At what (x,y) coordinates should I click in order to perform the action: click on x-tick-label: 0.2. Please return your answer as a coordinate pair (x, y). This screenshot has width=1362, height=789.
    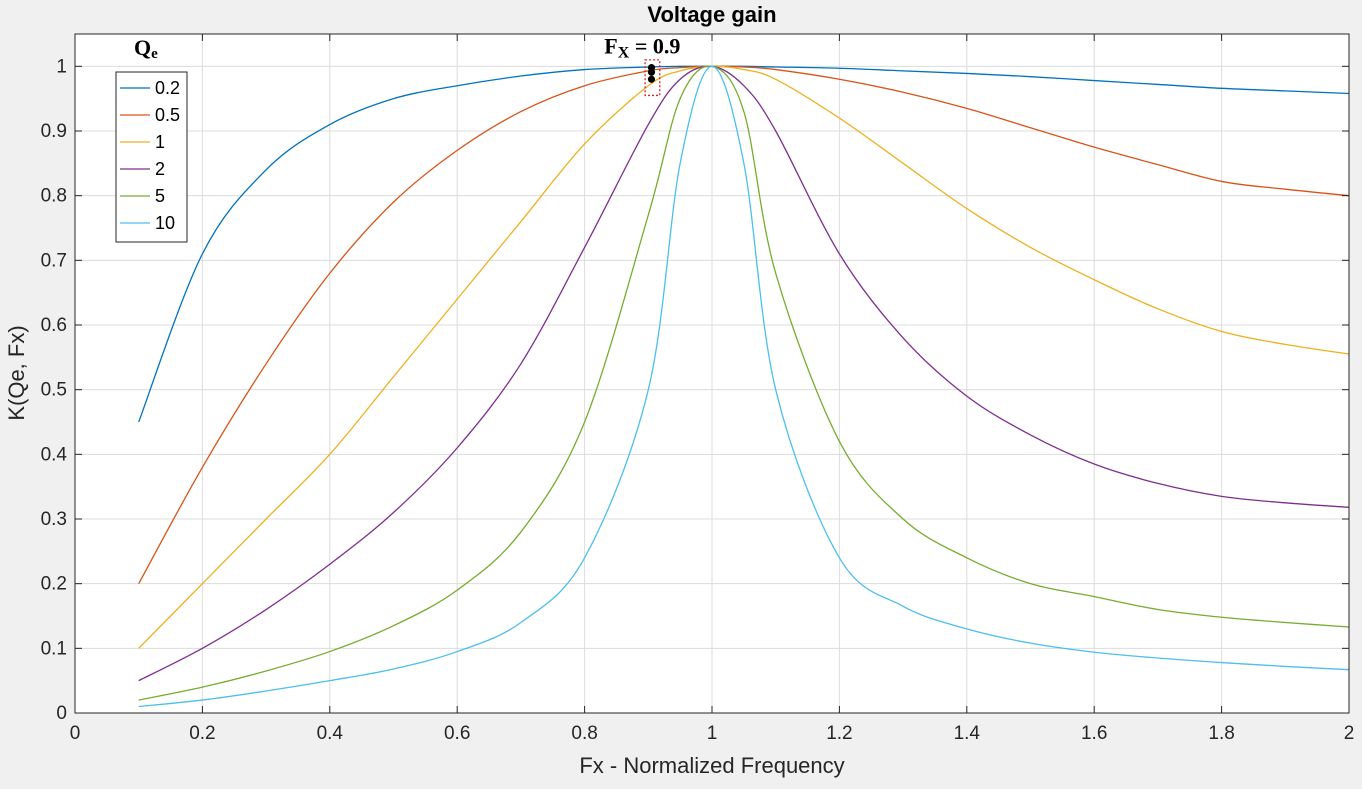
    Looking at the image, I should click on (202, 733).